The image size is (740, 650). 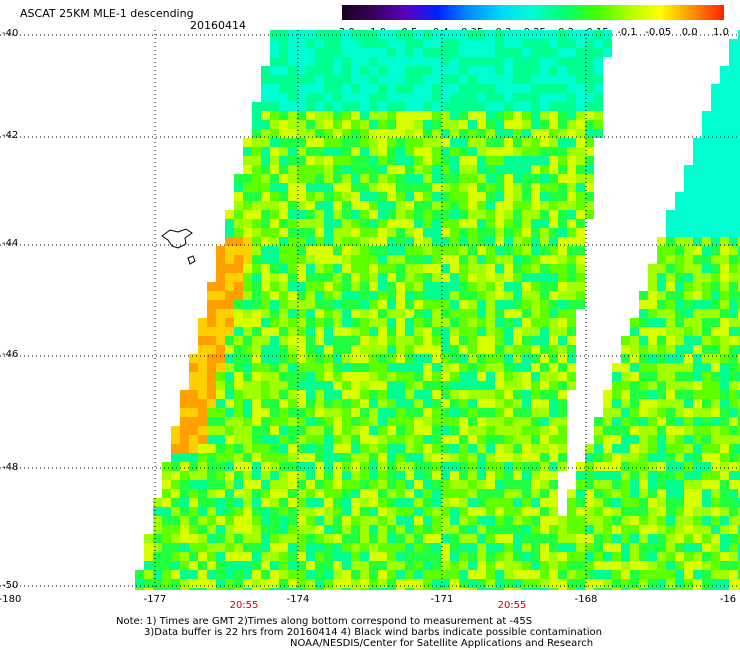 I want to click on colorbar-gradient, so click(x=533, y=12).